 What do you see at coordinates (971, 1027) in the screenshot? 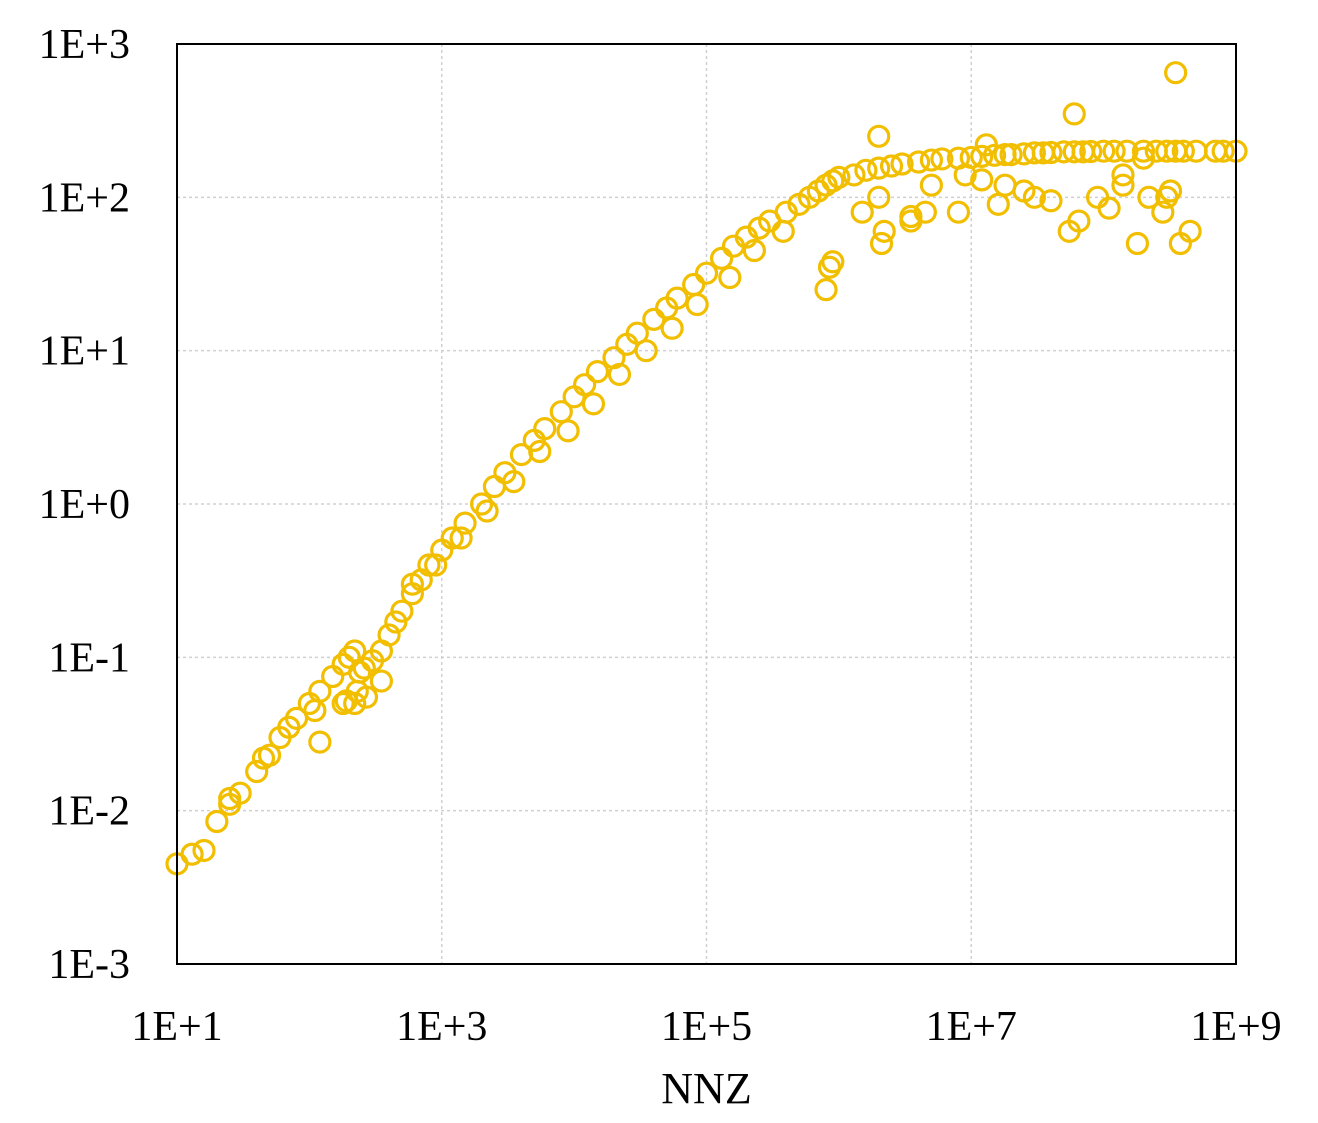
I see `x-tick-label: 1E+7` at bounding box center [971, 1027].